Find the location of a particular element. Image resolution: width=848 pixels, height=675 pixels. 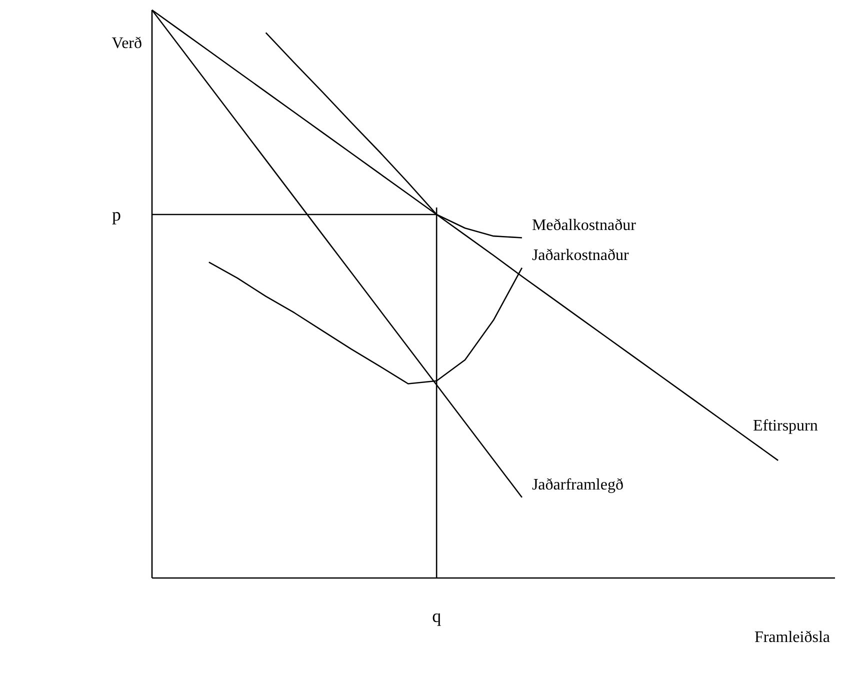

x-axis-title: Framleiðsla is located at coordinates (792, 637).